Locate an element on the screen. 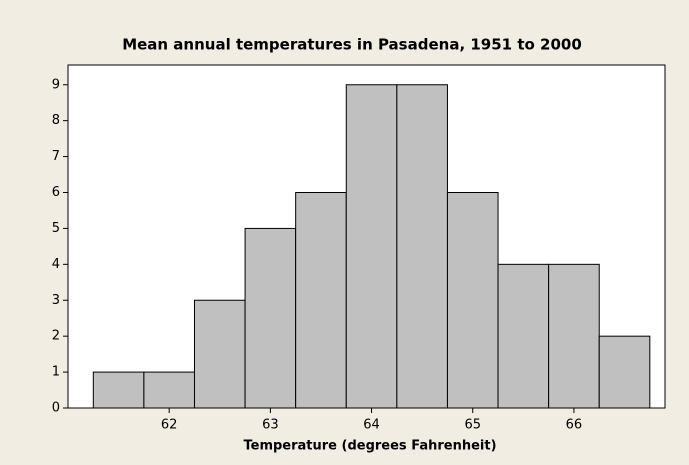  y-tick-label: 4 is located at coordinates (56, 264).